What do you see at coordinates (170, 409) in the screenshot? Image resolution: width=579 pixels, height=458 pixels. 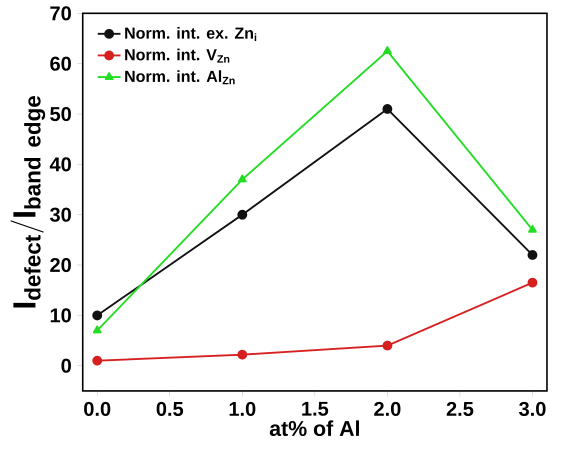 I see `x-tick-label: 0.5` at bounding box center [170, 409].